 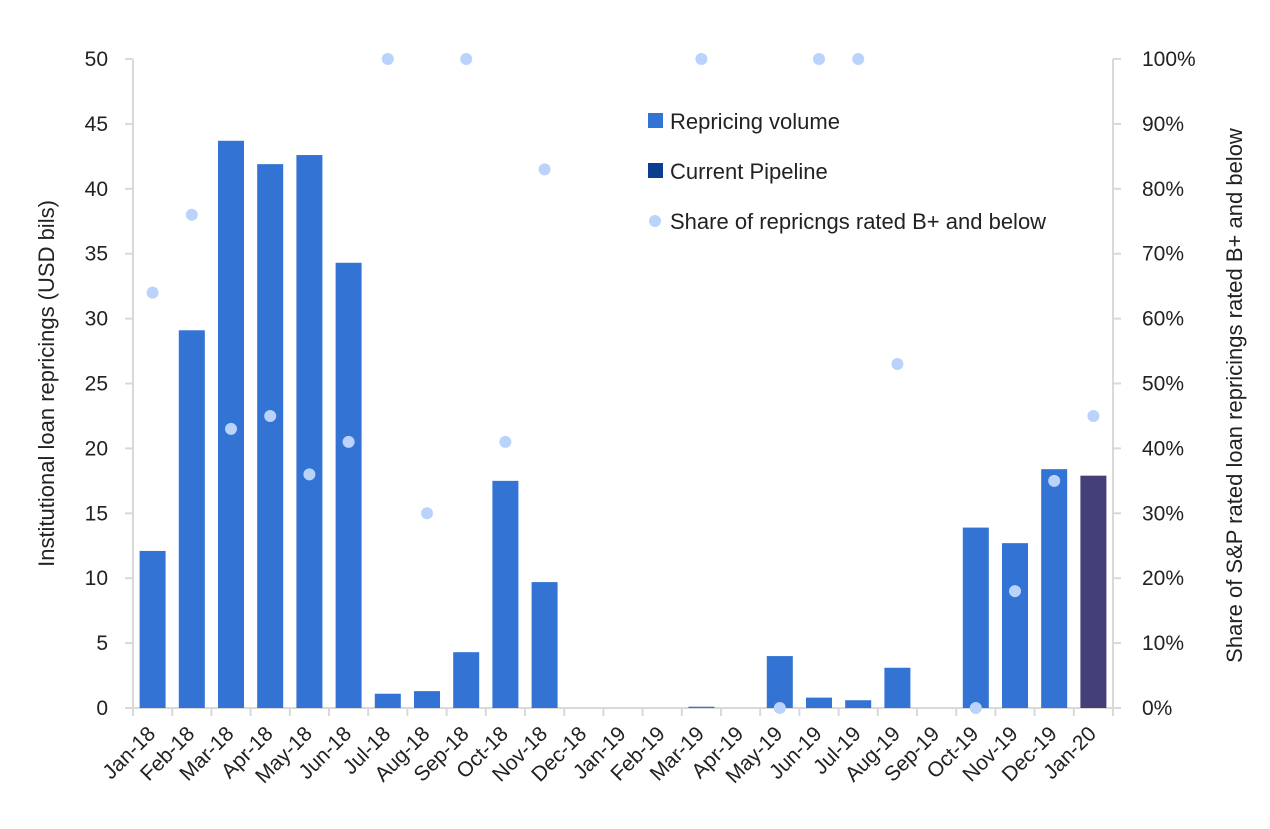 I want to click on y2-tick-label: 80%, so click(x=1163, y=189).